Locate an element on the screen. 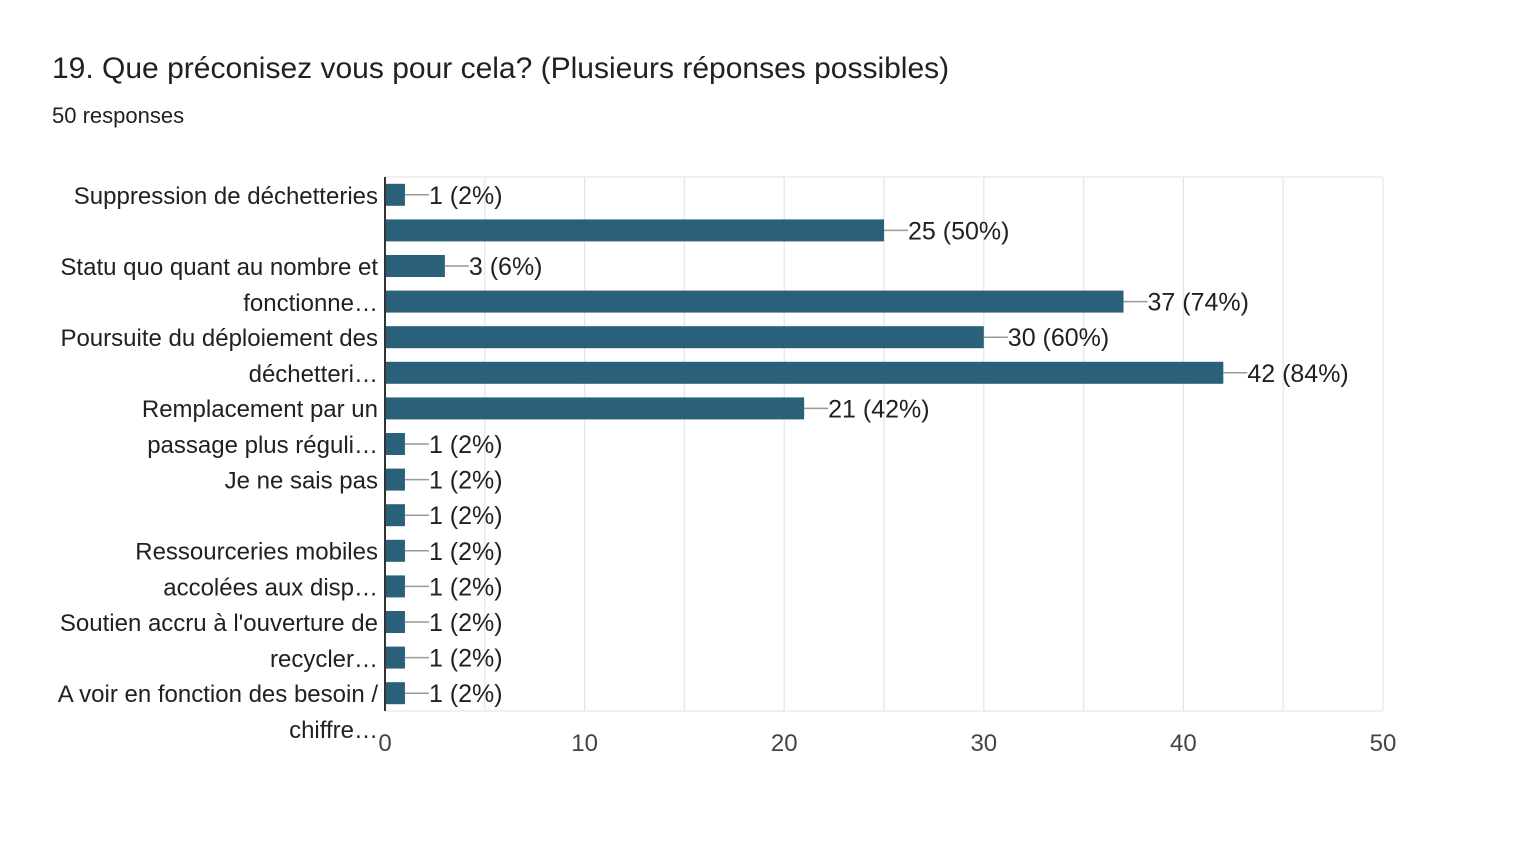  data-label: 3 (6%) is located at coordinates (506, 267).